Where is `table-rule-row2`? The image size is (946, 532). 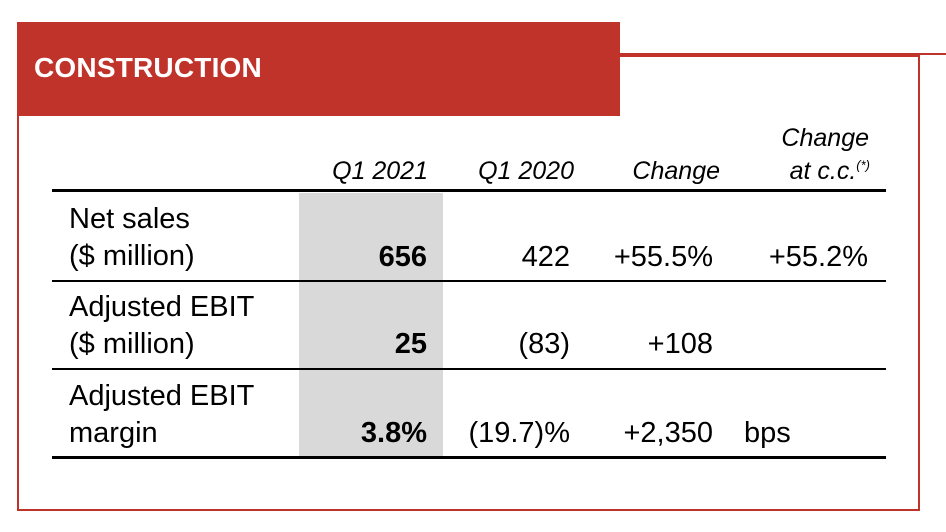
table-rule-row2 is located at coordinates (469, 369).